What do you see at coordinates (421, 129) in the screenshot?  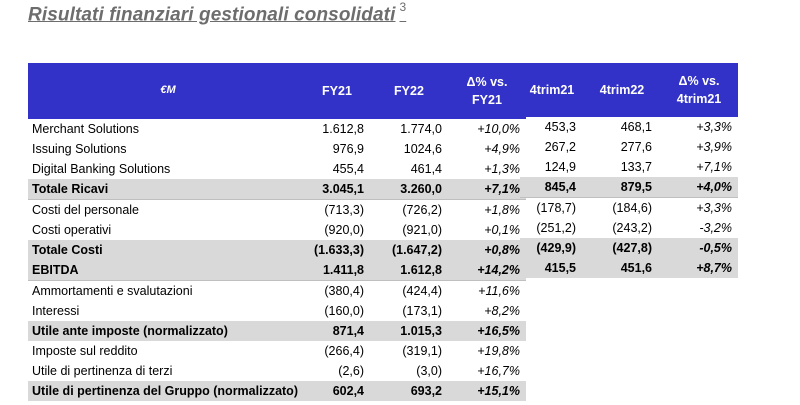 I see `value-fy22: 1.774,0` at bounding box center [421, 129].